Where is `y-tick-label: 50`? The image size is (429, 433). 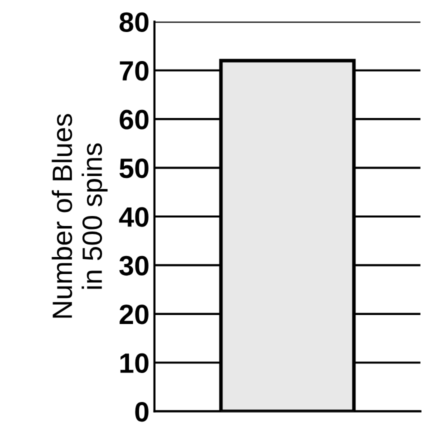
y-tick-label: 50 is located at coordinates (134, 168).